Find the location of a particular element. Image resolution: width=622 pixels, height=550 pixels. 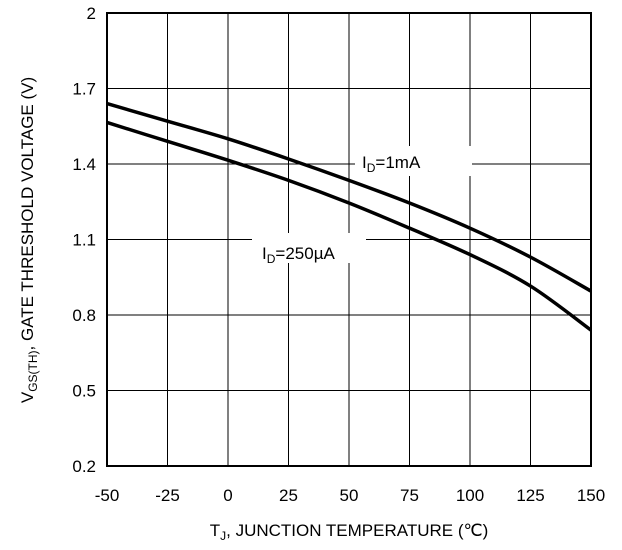

y-tick-label: 1.7 is located at coordinates (84, 89).